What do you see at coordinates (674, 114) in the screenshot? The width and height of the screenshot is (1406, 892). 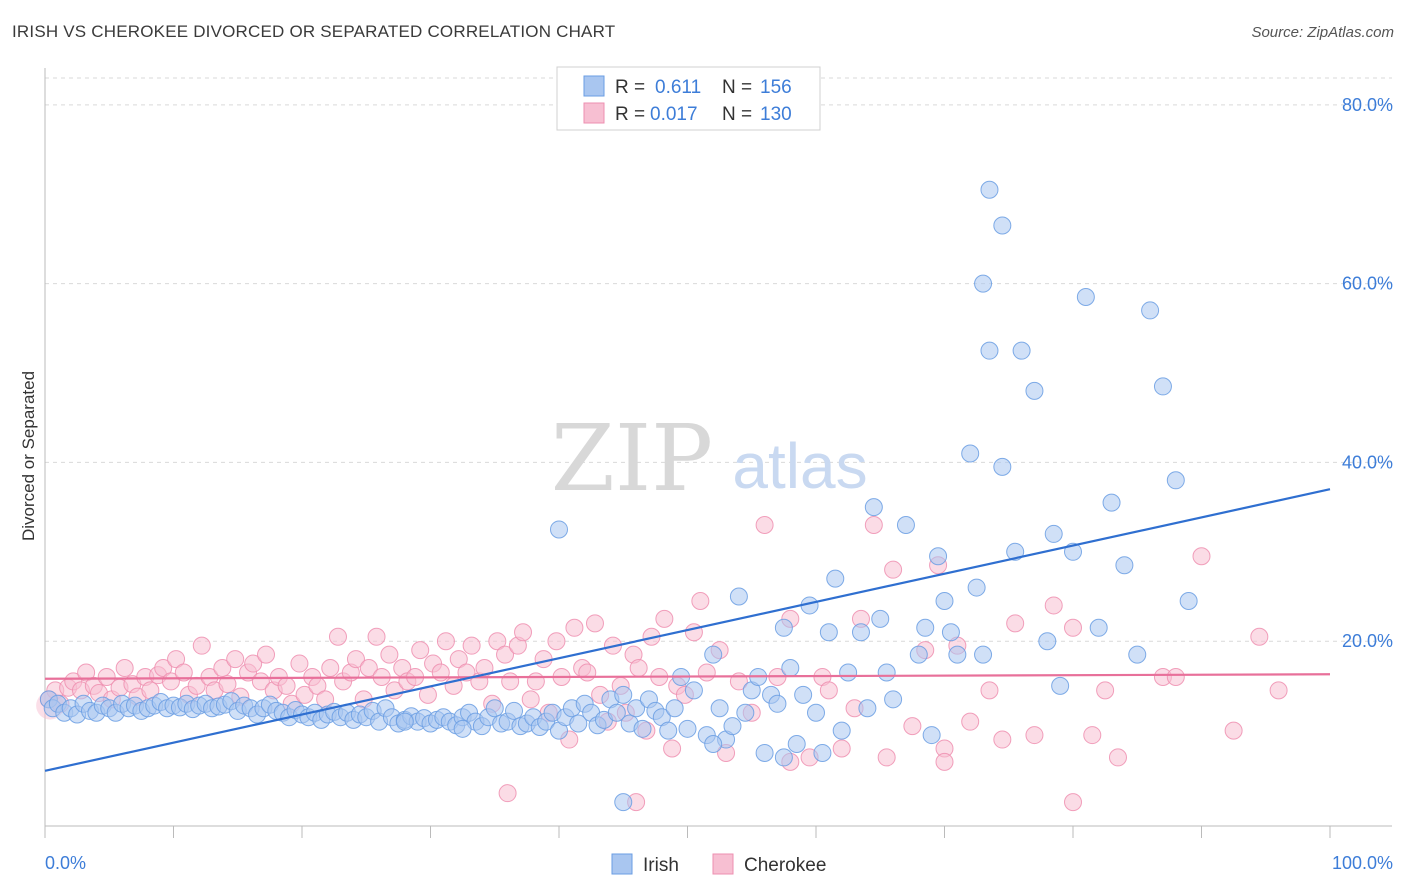 I see `cherokee-r-value: 0.017` at bounding box center [674, 114].